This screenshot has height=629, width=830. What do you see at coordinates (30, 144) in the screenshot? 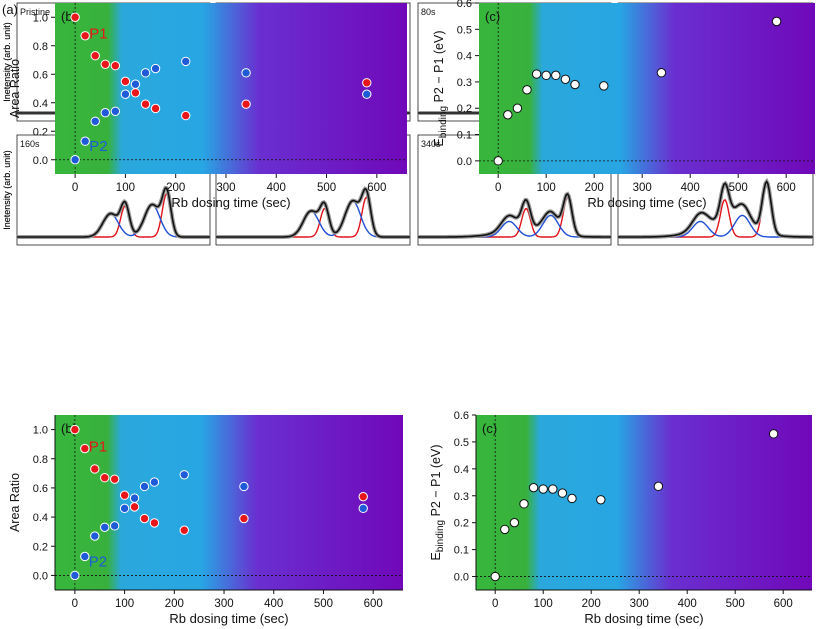
I see `xps-panel-label: 160s` at bounding box center [30, 144].